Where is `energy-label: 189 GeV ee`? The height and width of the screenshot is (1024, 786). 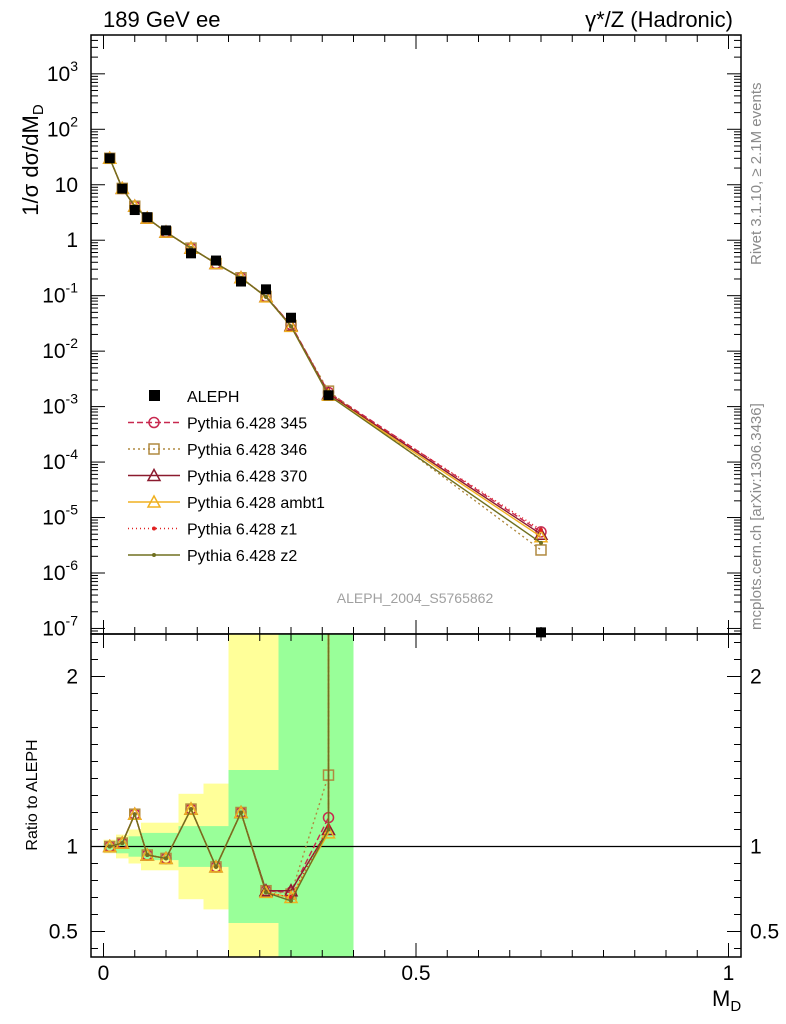 energy-label: 189 GeV ee is located at coordinates (161, 19).